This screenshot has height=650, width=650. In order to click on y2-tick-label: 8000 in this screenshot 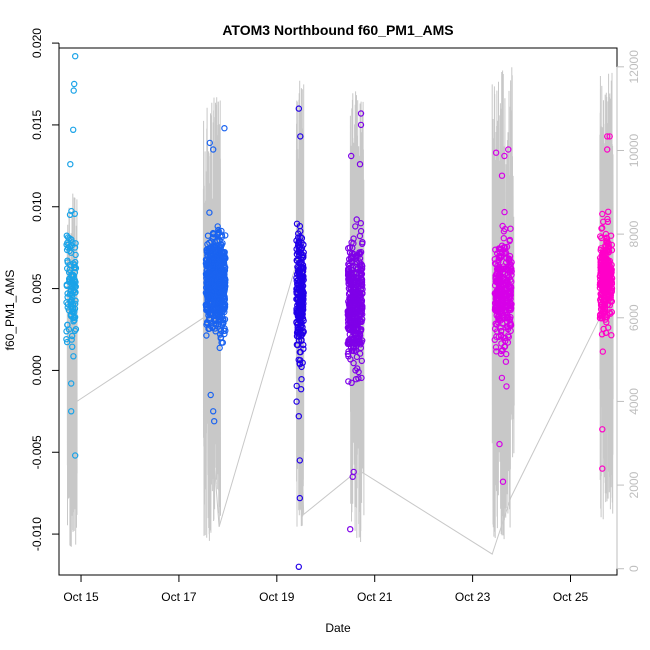, I will do `click(634, 233)`.